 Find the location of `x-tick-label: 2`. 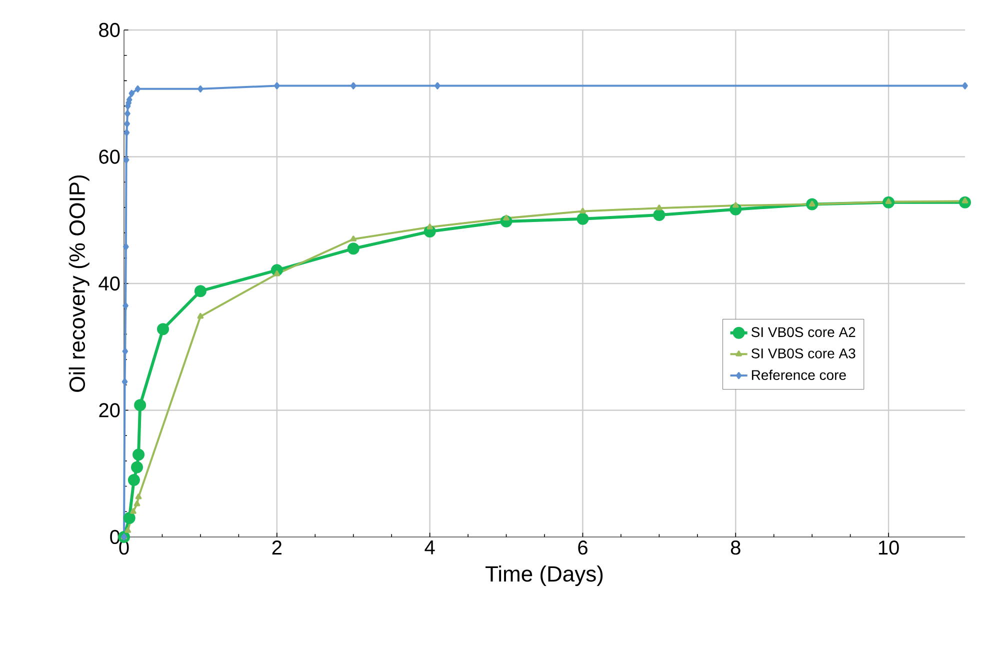

x-tick-label: 2 is located at coordinates (277, 547).